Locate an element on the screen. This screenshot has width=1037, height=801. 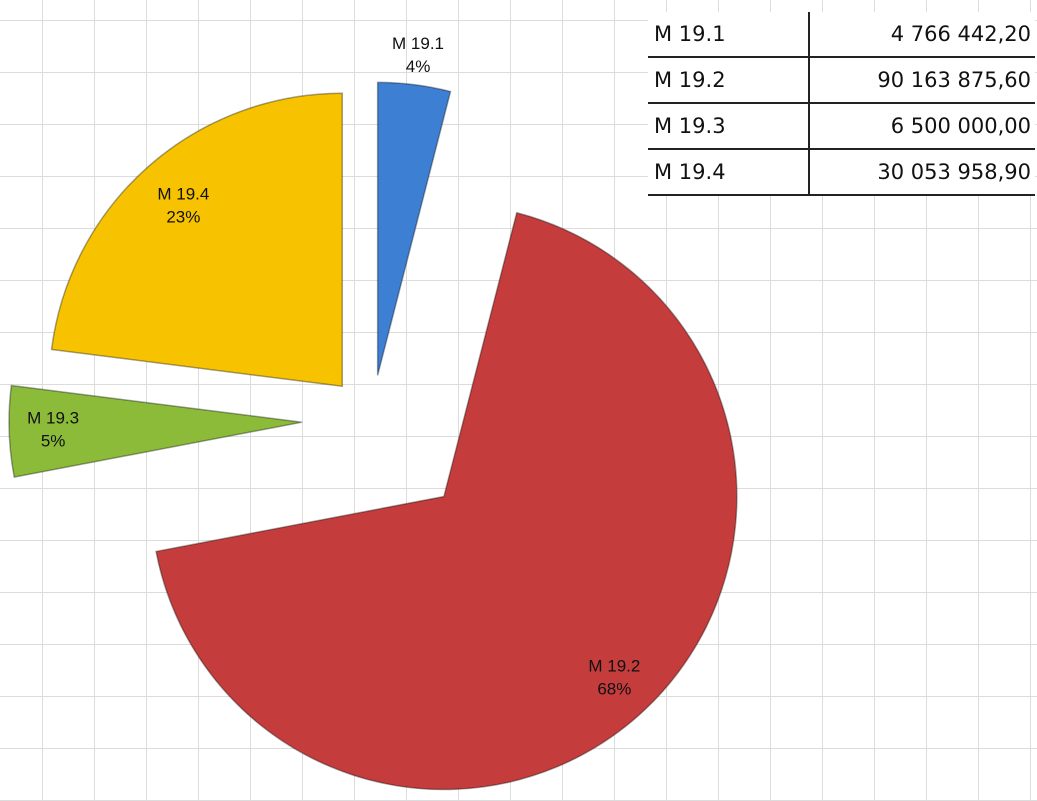
slice-value-label: 23% is located at coordinates (183, 217).